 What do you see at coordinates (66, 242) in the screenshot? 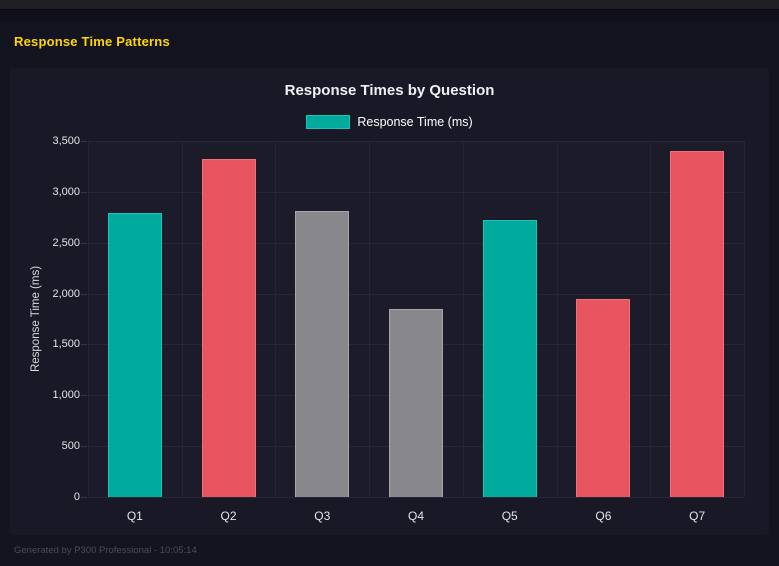
I see `y-tick-2500: 2,500` at bounding box center [66, 242].